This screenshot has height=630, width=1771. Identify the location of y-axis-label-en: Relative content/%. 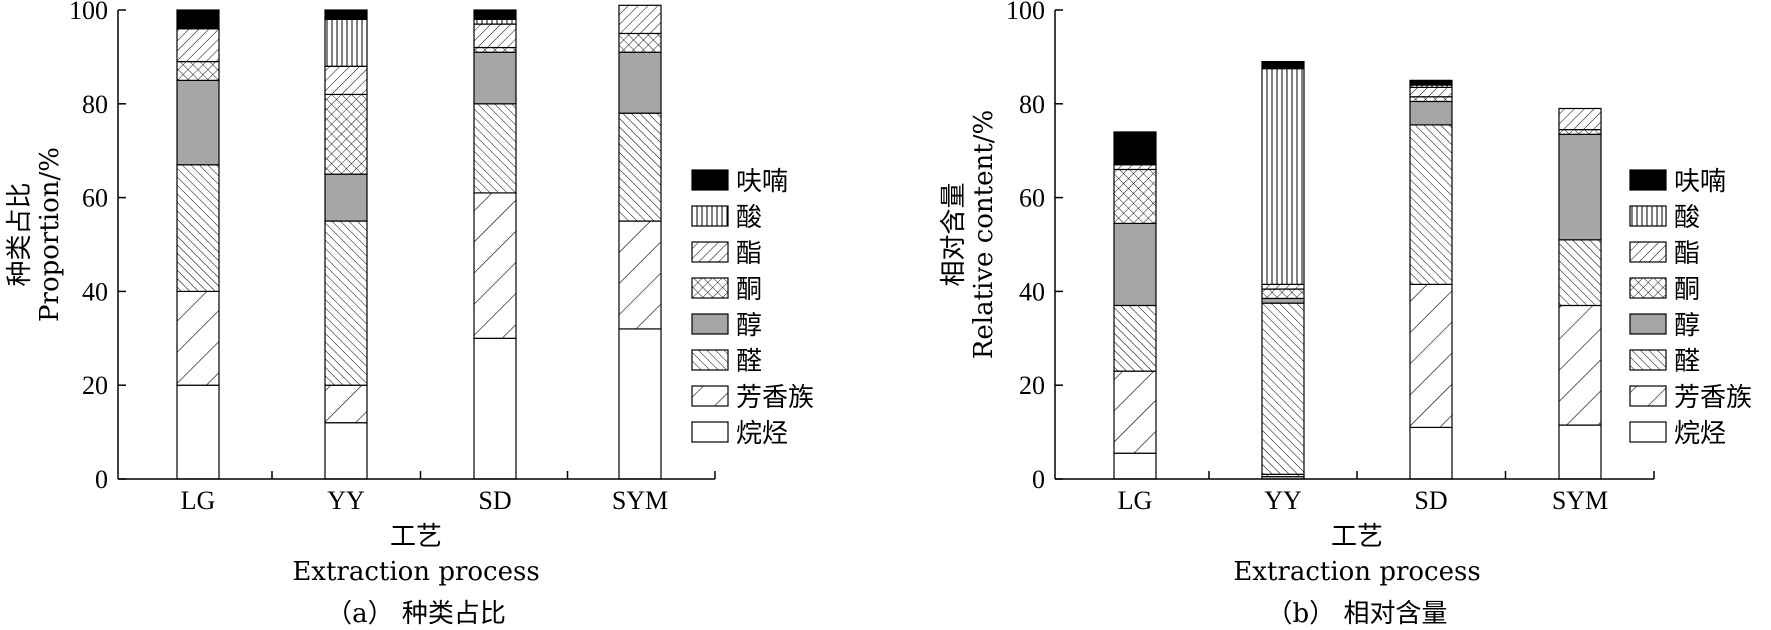
(984, 234).